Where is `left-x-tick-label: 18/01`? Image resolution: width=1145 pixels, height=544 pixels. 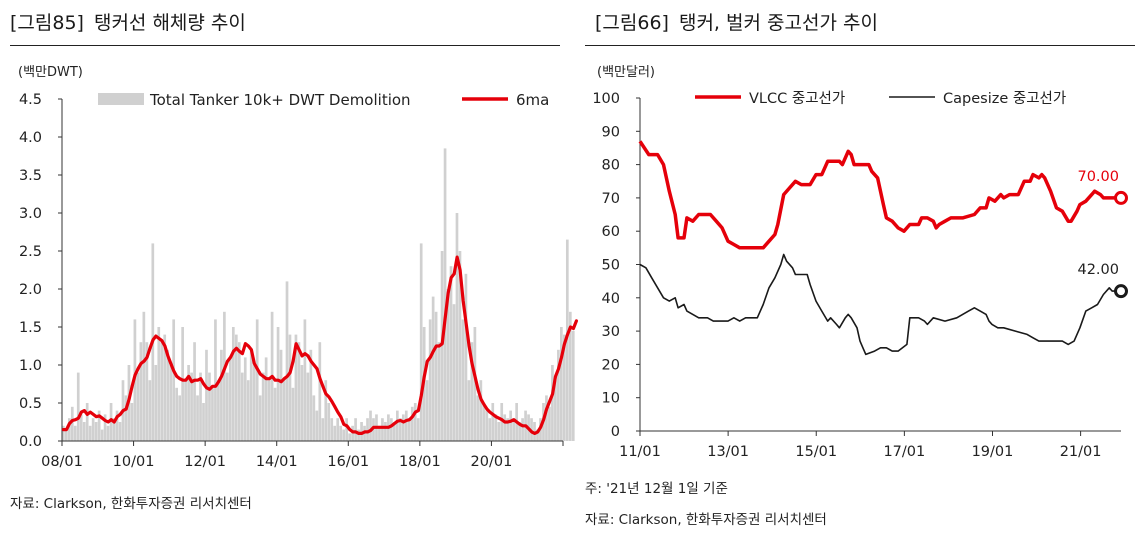
left-x-tick-label: 18/01 is located at coordinates (420, 462).